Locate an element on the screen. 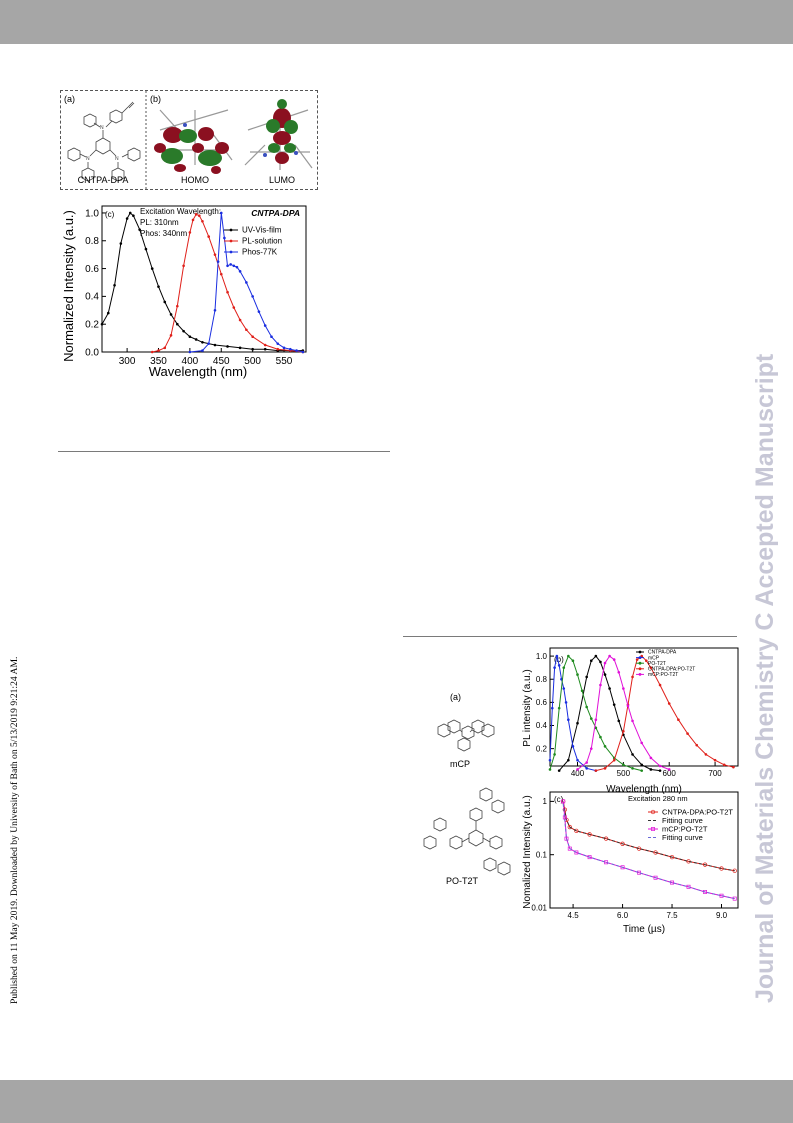 Image resolution: width=793 pixels, height=1123 pixels. lumo-label: LUMO is located at coordinates (282, 180).